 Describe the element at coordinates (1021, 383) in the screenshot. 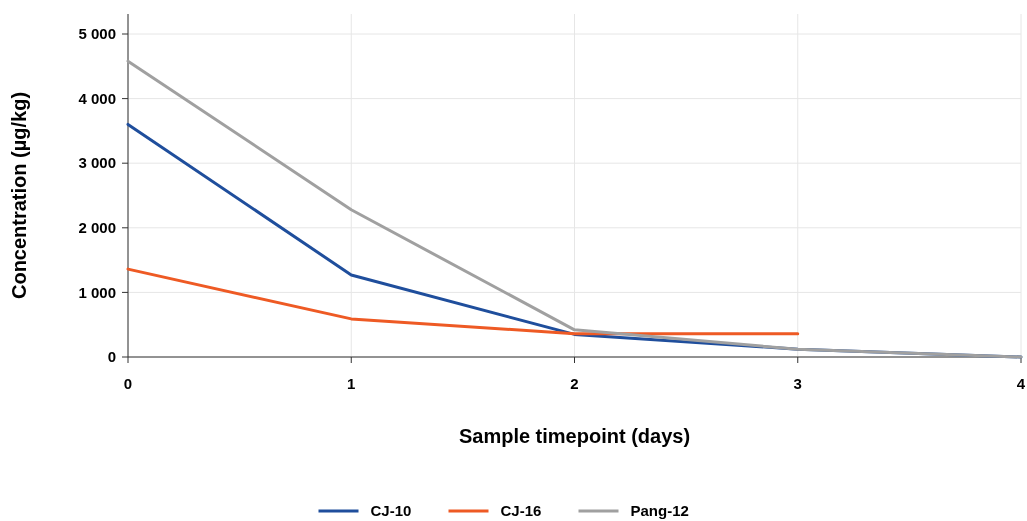

I see `x-tick-label: 4` at that location.